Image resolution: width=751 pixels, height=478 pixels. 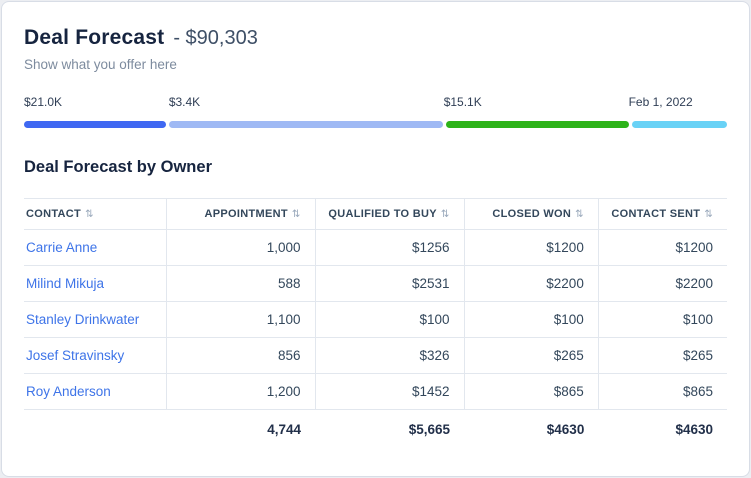 What do you see at coordinates (462, 102) in the screenshot?
I see `bar-segment-label: $15.1K` at bounding box center [462, 102].